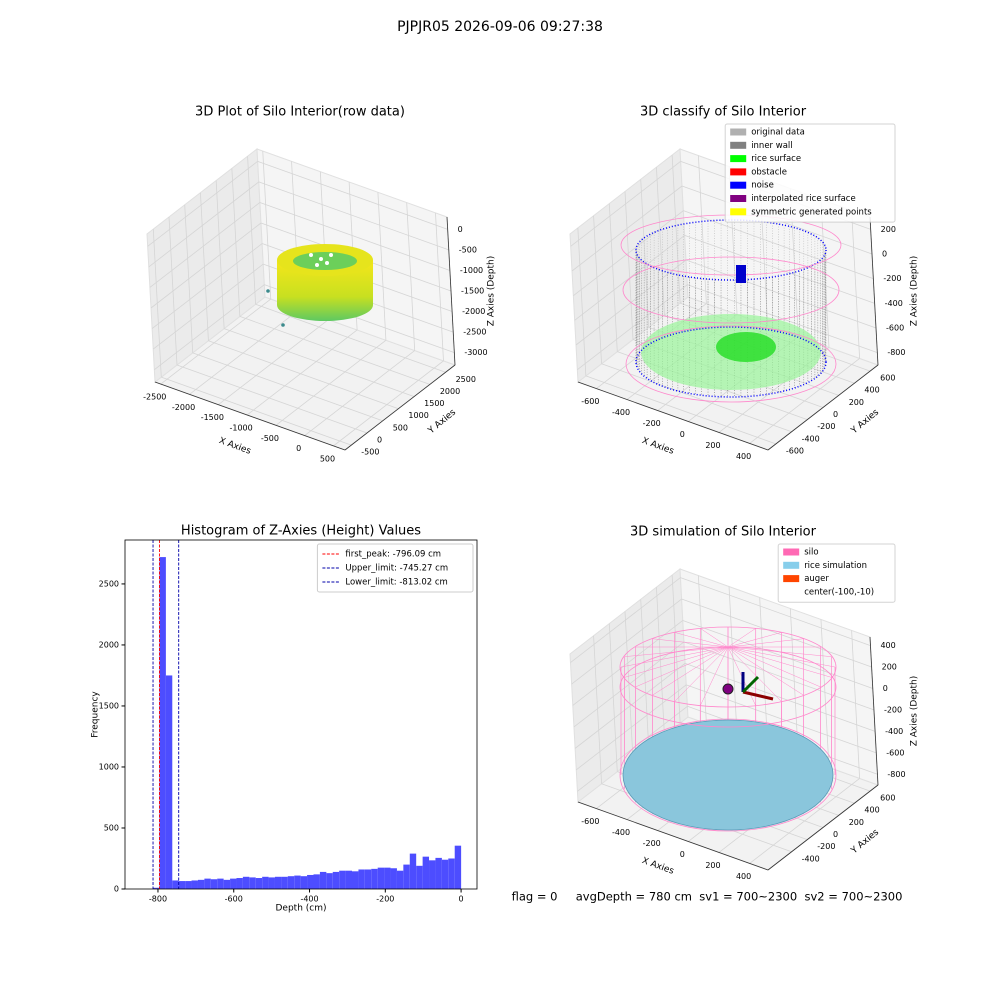  What do you see at coordinates (889, 667) in the screenshot?
I see `z-tick-label: 200` at bounding box center [889, 667].